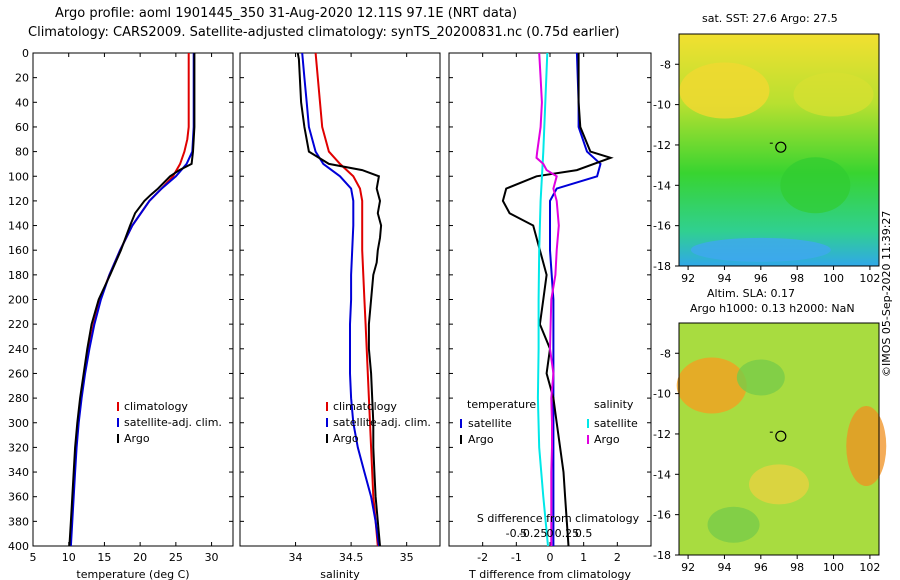  What do you see at coordinates (22, 78) in the screenshot?
I see `y-tick-label: 20` at bounding box center [22, 78].